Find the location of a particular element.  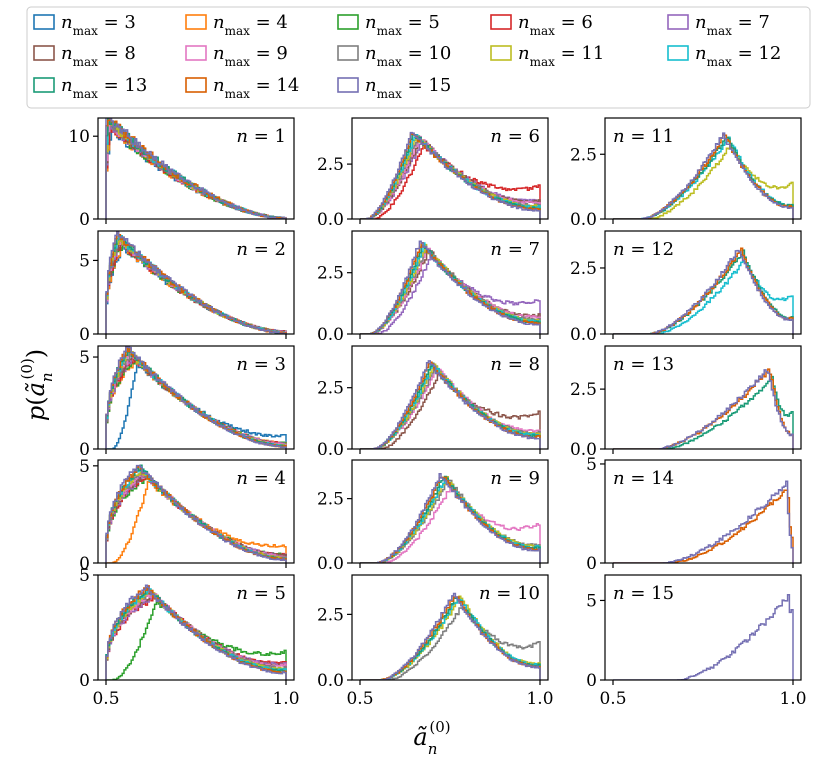

panel-n-3: 0 5 n = 3 is located at coordinates (187, 402).